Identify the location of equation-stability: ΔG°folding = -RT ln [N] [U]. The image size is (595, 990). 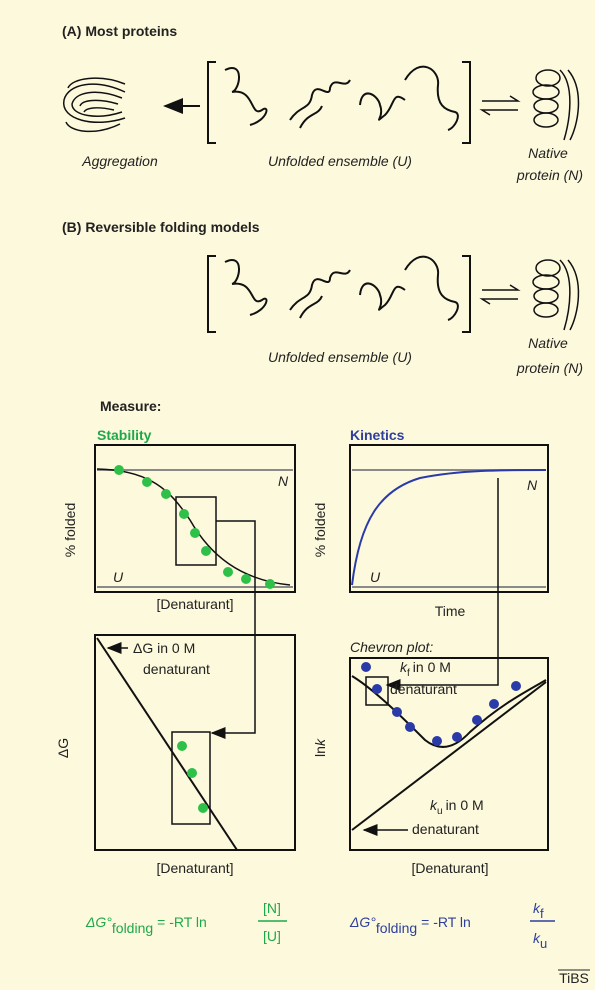
(186, 922).